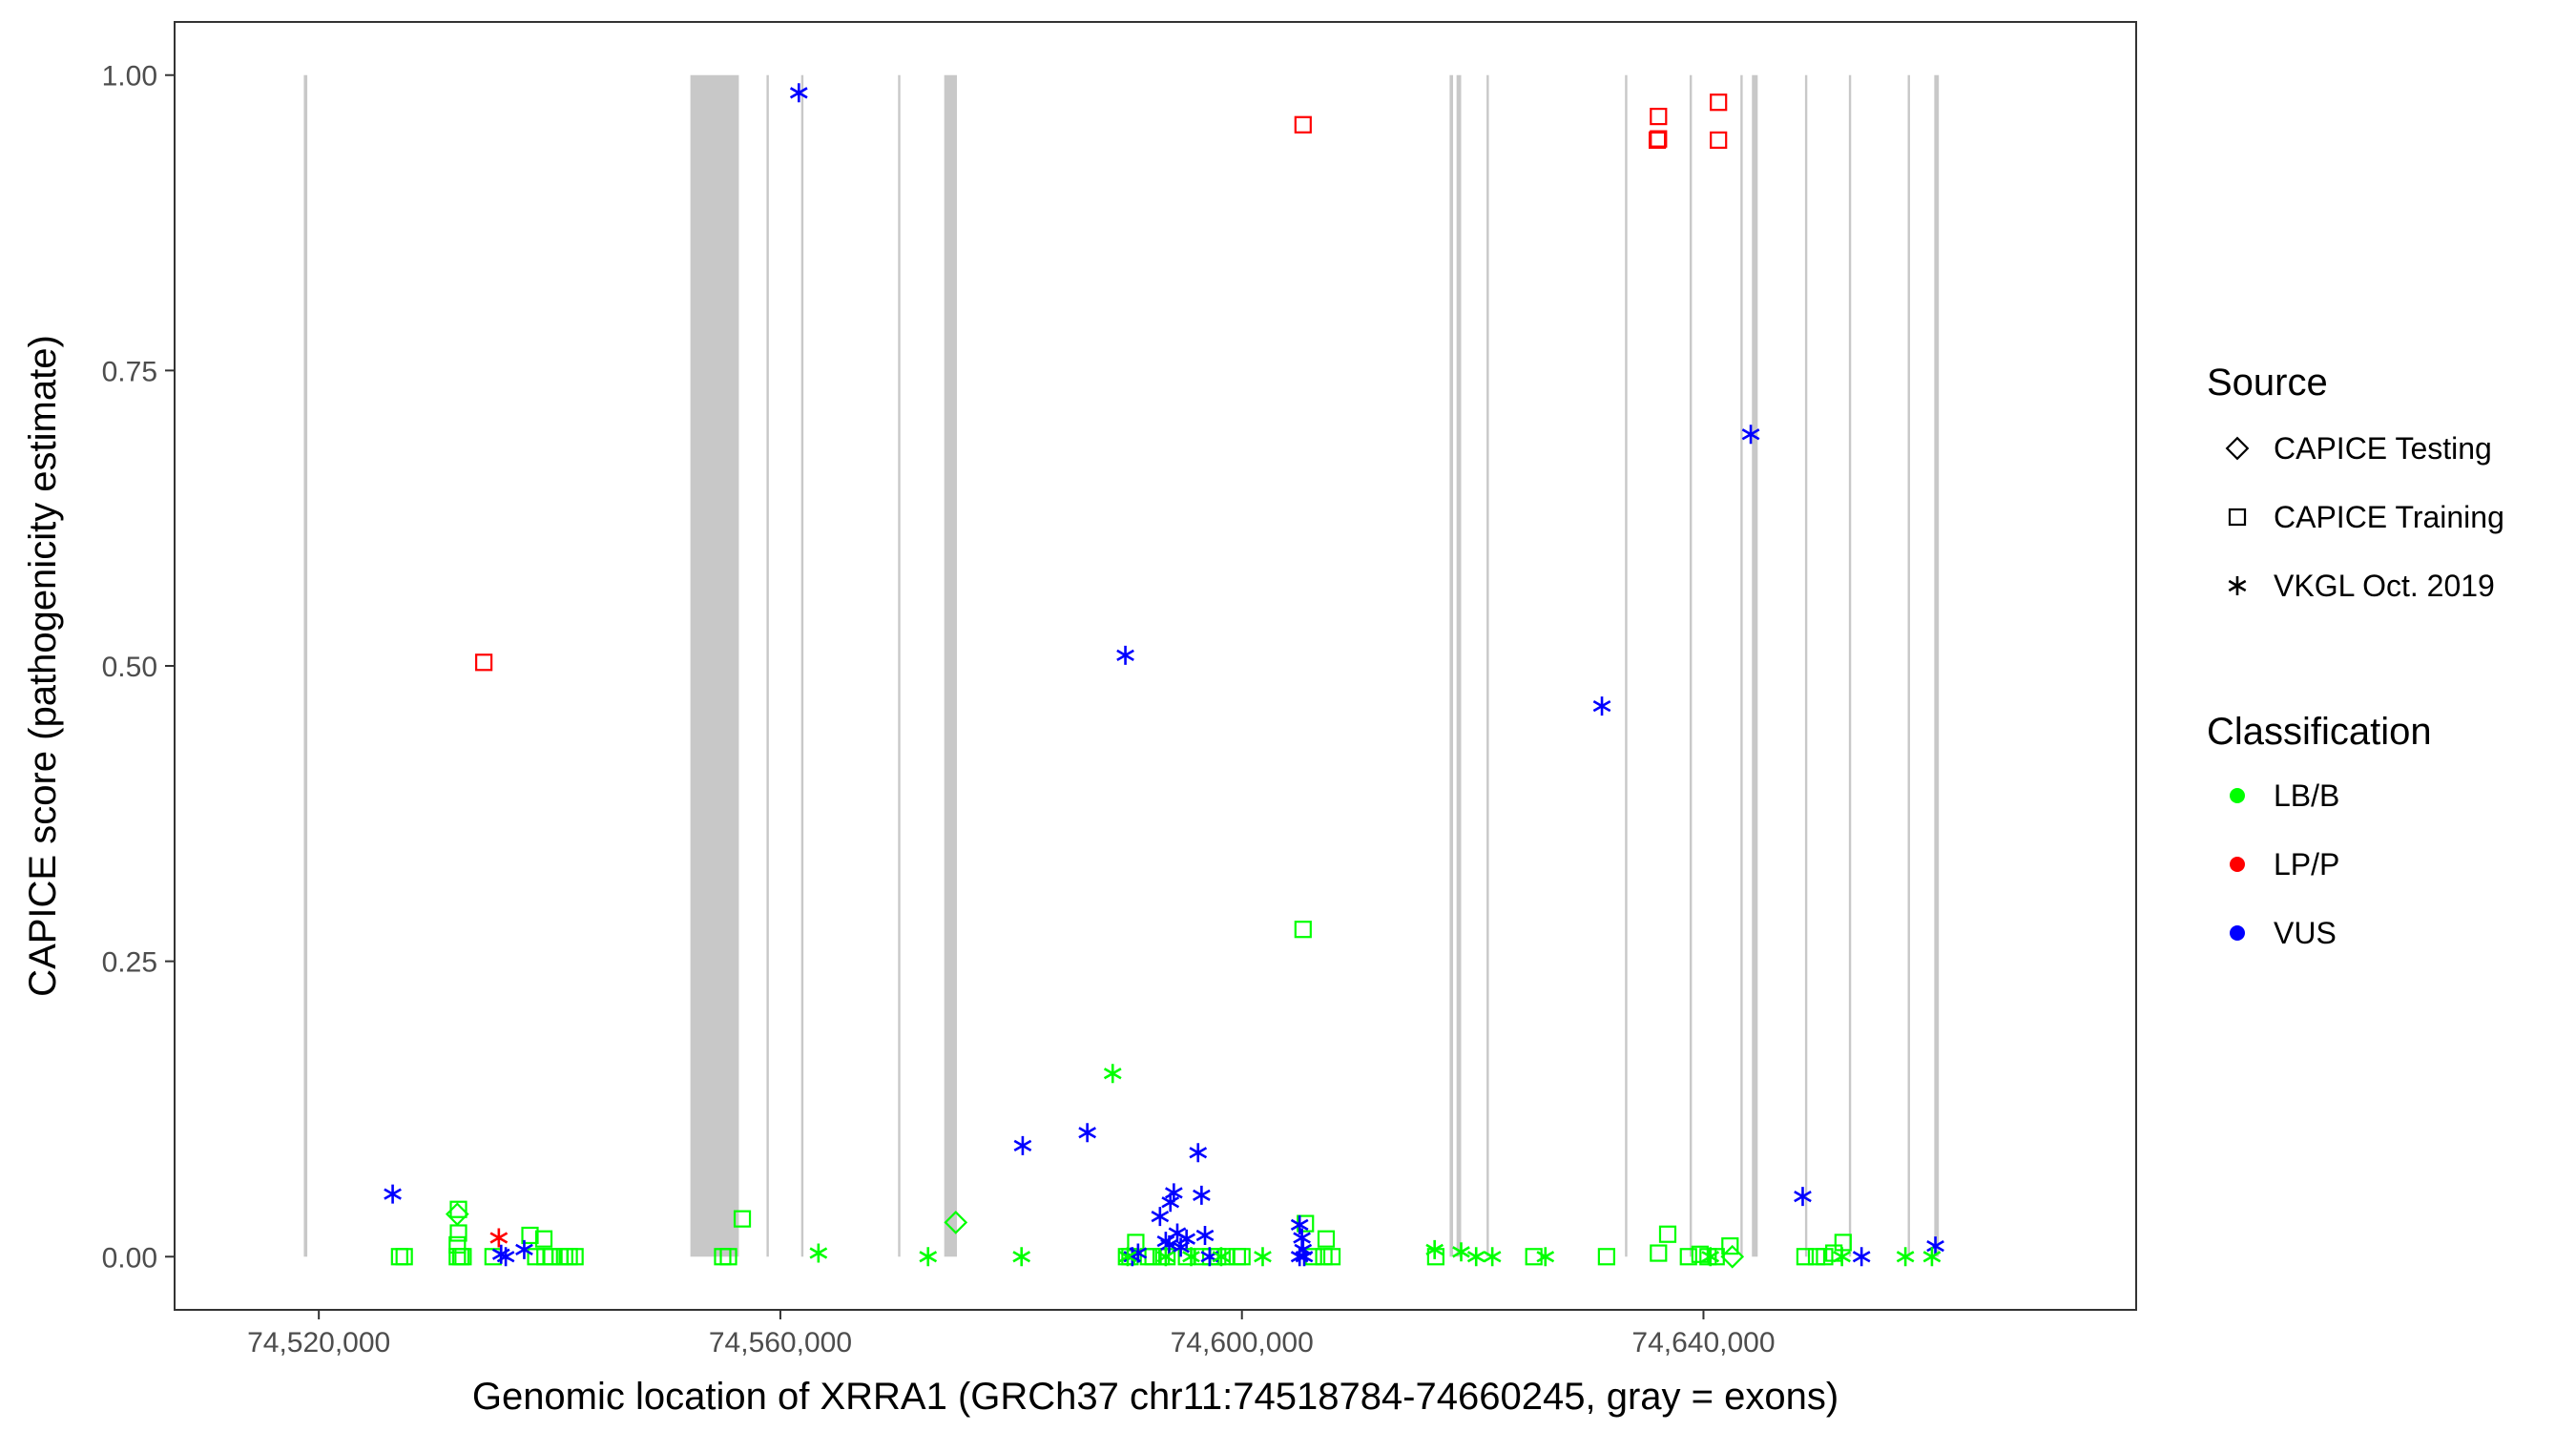 This screenshot has width=2576, height=1431. I want to click on legend-label: CAPICE Testing, so click(2383, 448).